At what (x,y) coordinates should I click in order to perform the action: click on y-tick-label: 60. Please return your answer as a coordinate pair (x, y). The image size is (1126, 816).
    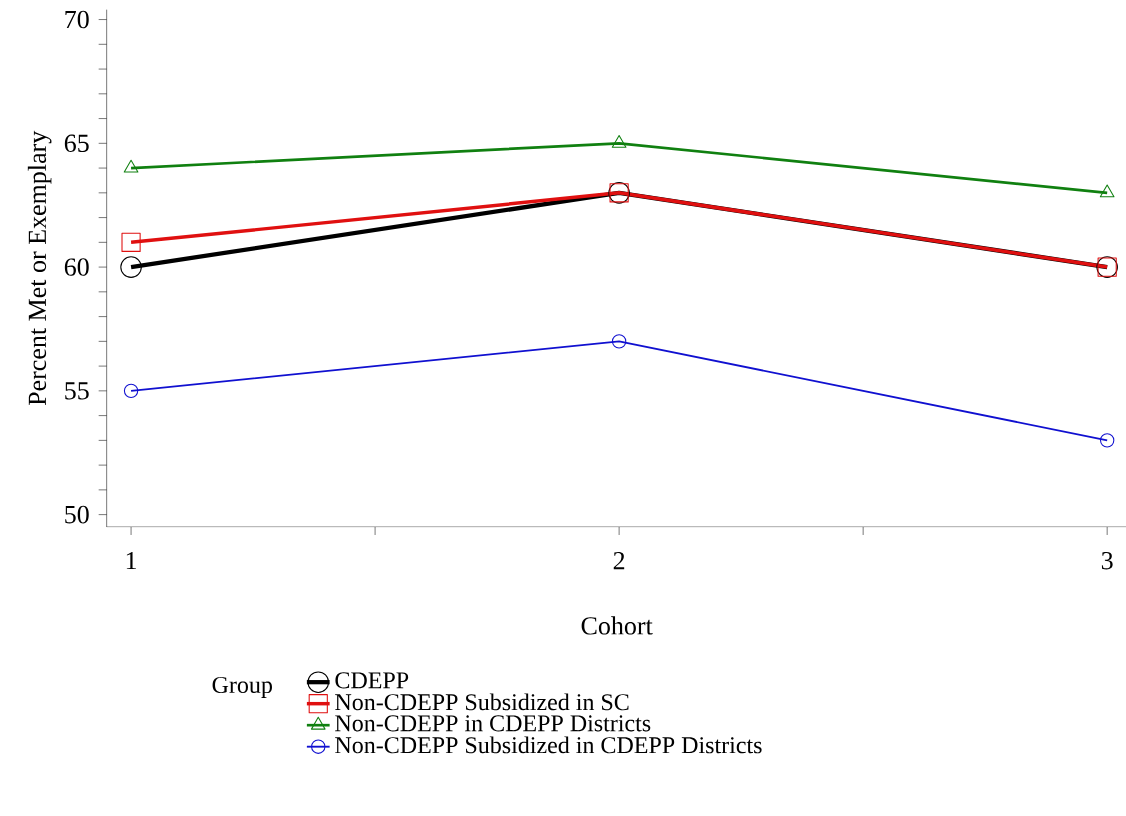
    Looking at the image, I should click on (76, 267).